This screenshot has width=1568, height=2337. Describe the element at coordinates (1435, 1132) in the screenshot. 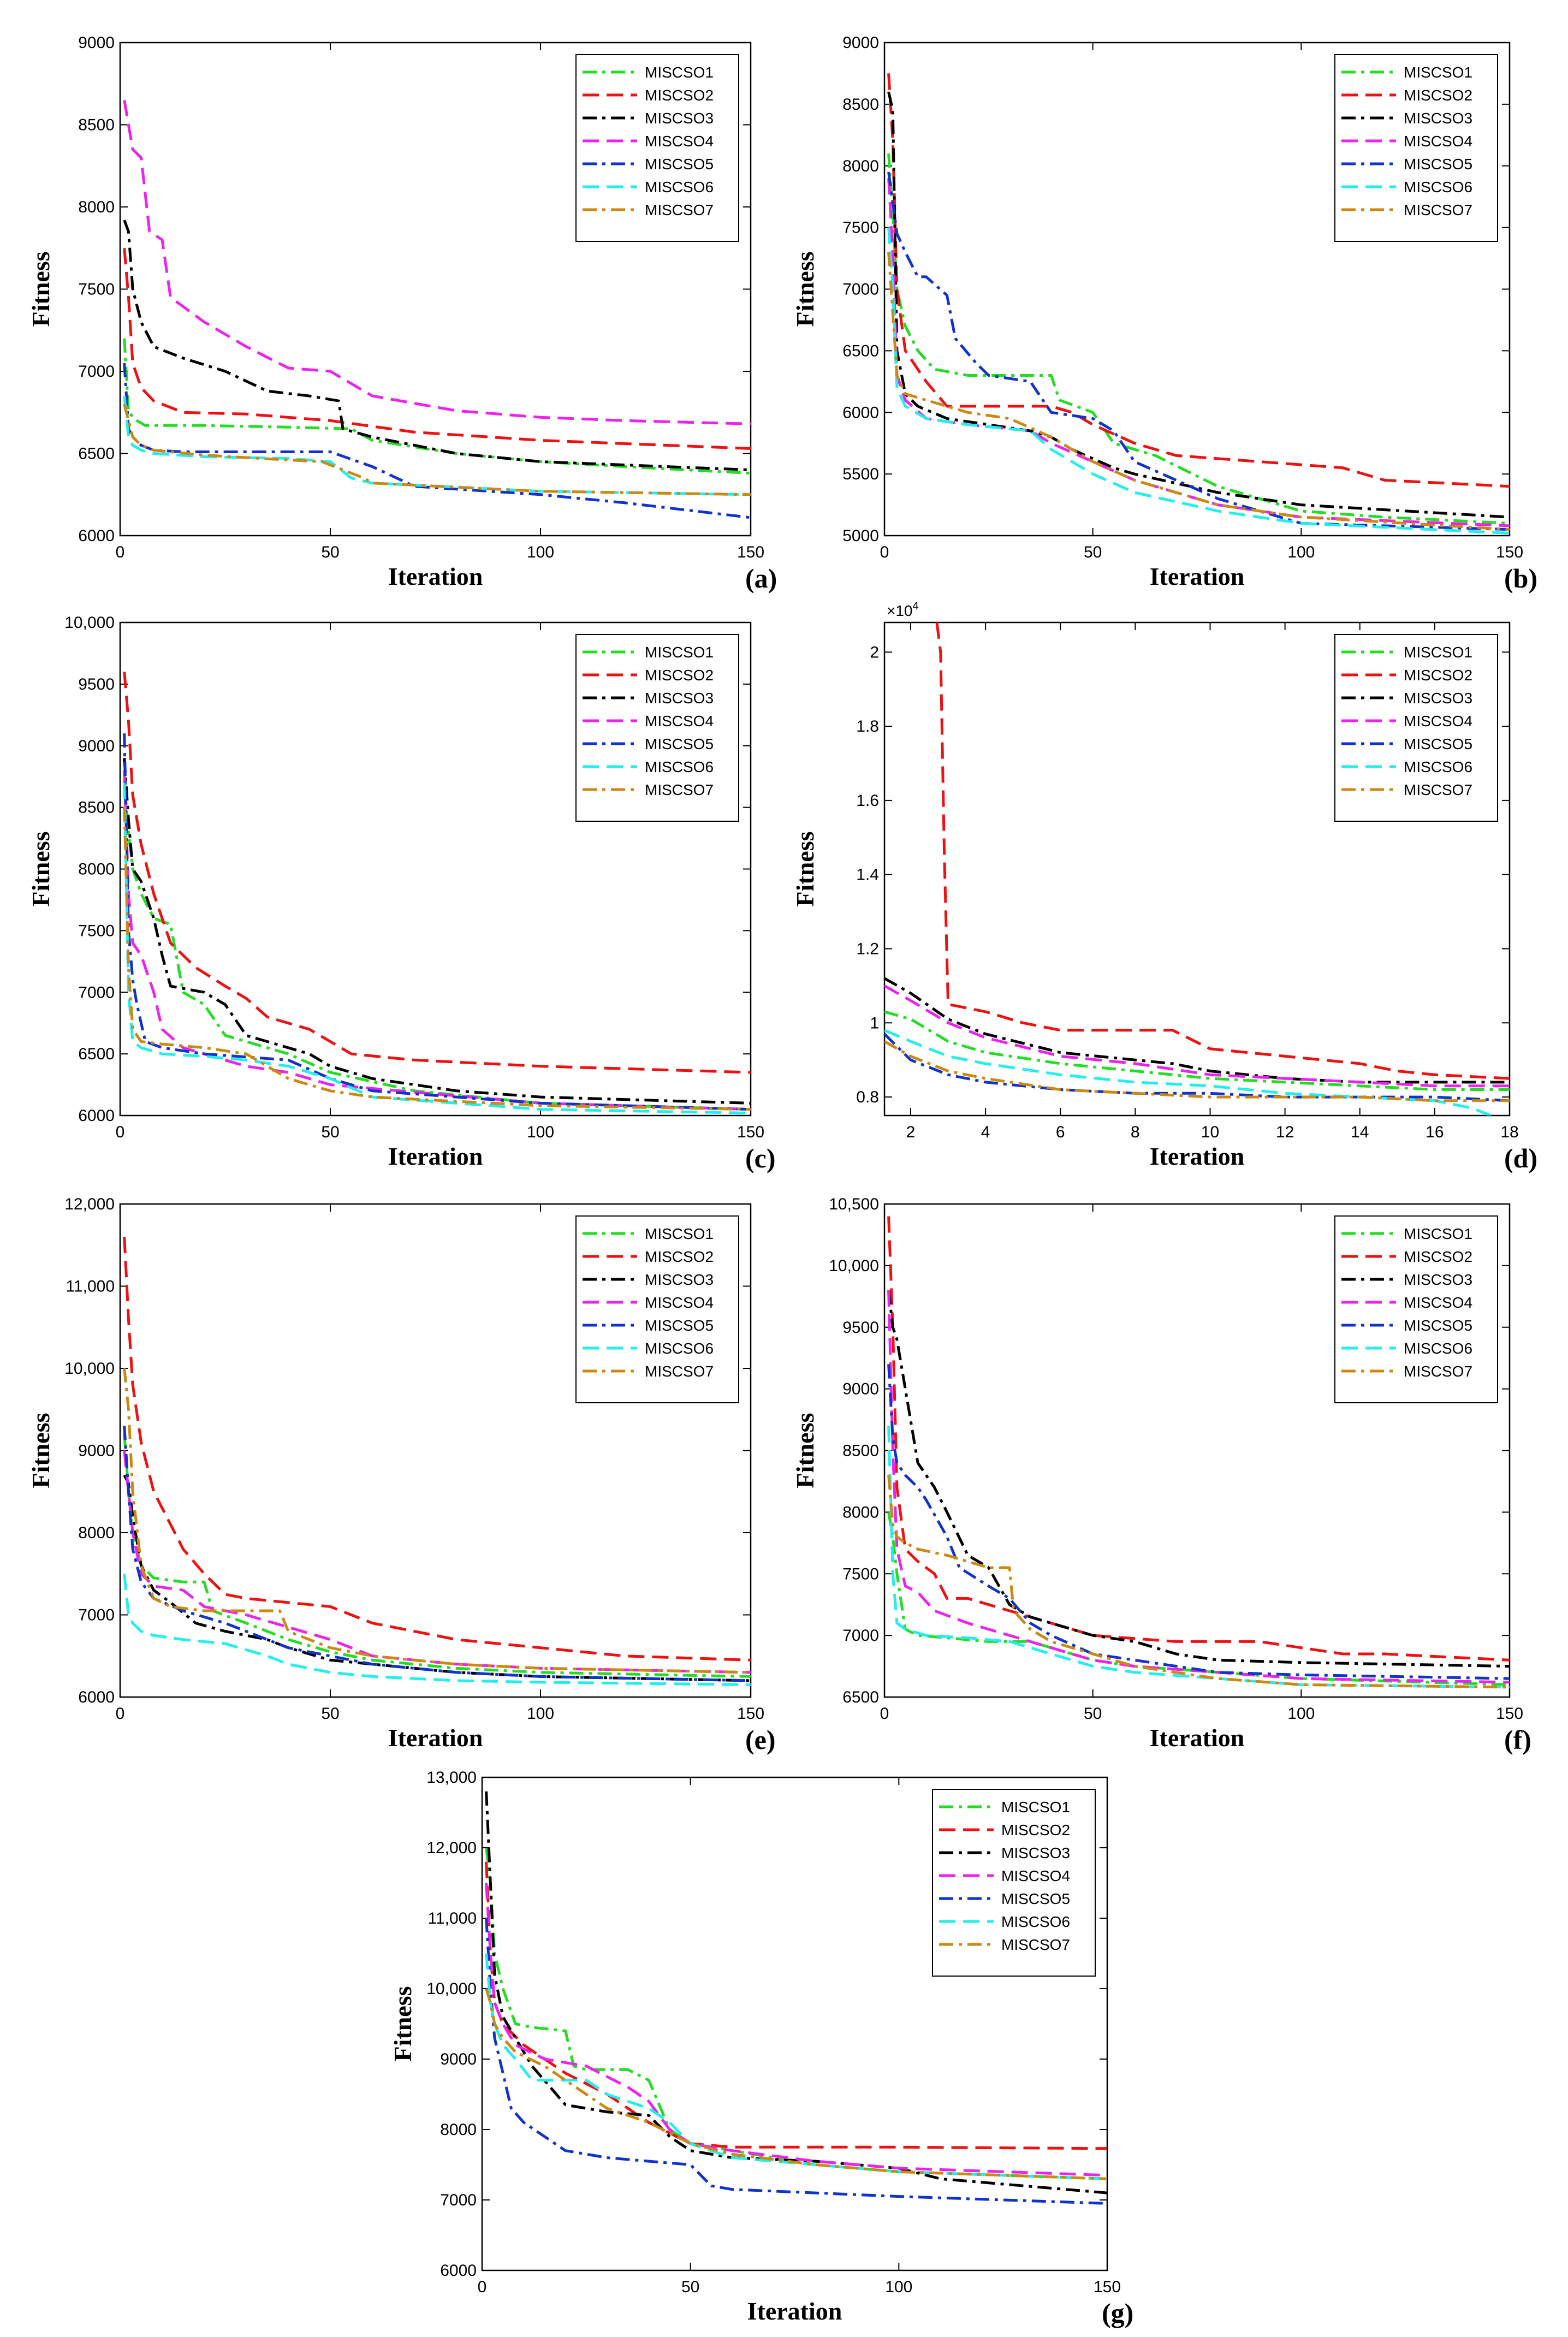

I see `x-tick-label: 16` at that location.